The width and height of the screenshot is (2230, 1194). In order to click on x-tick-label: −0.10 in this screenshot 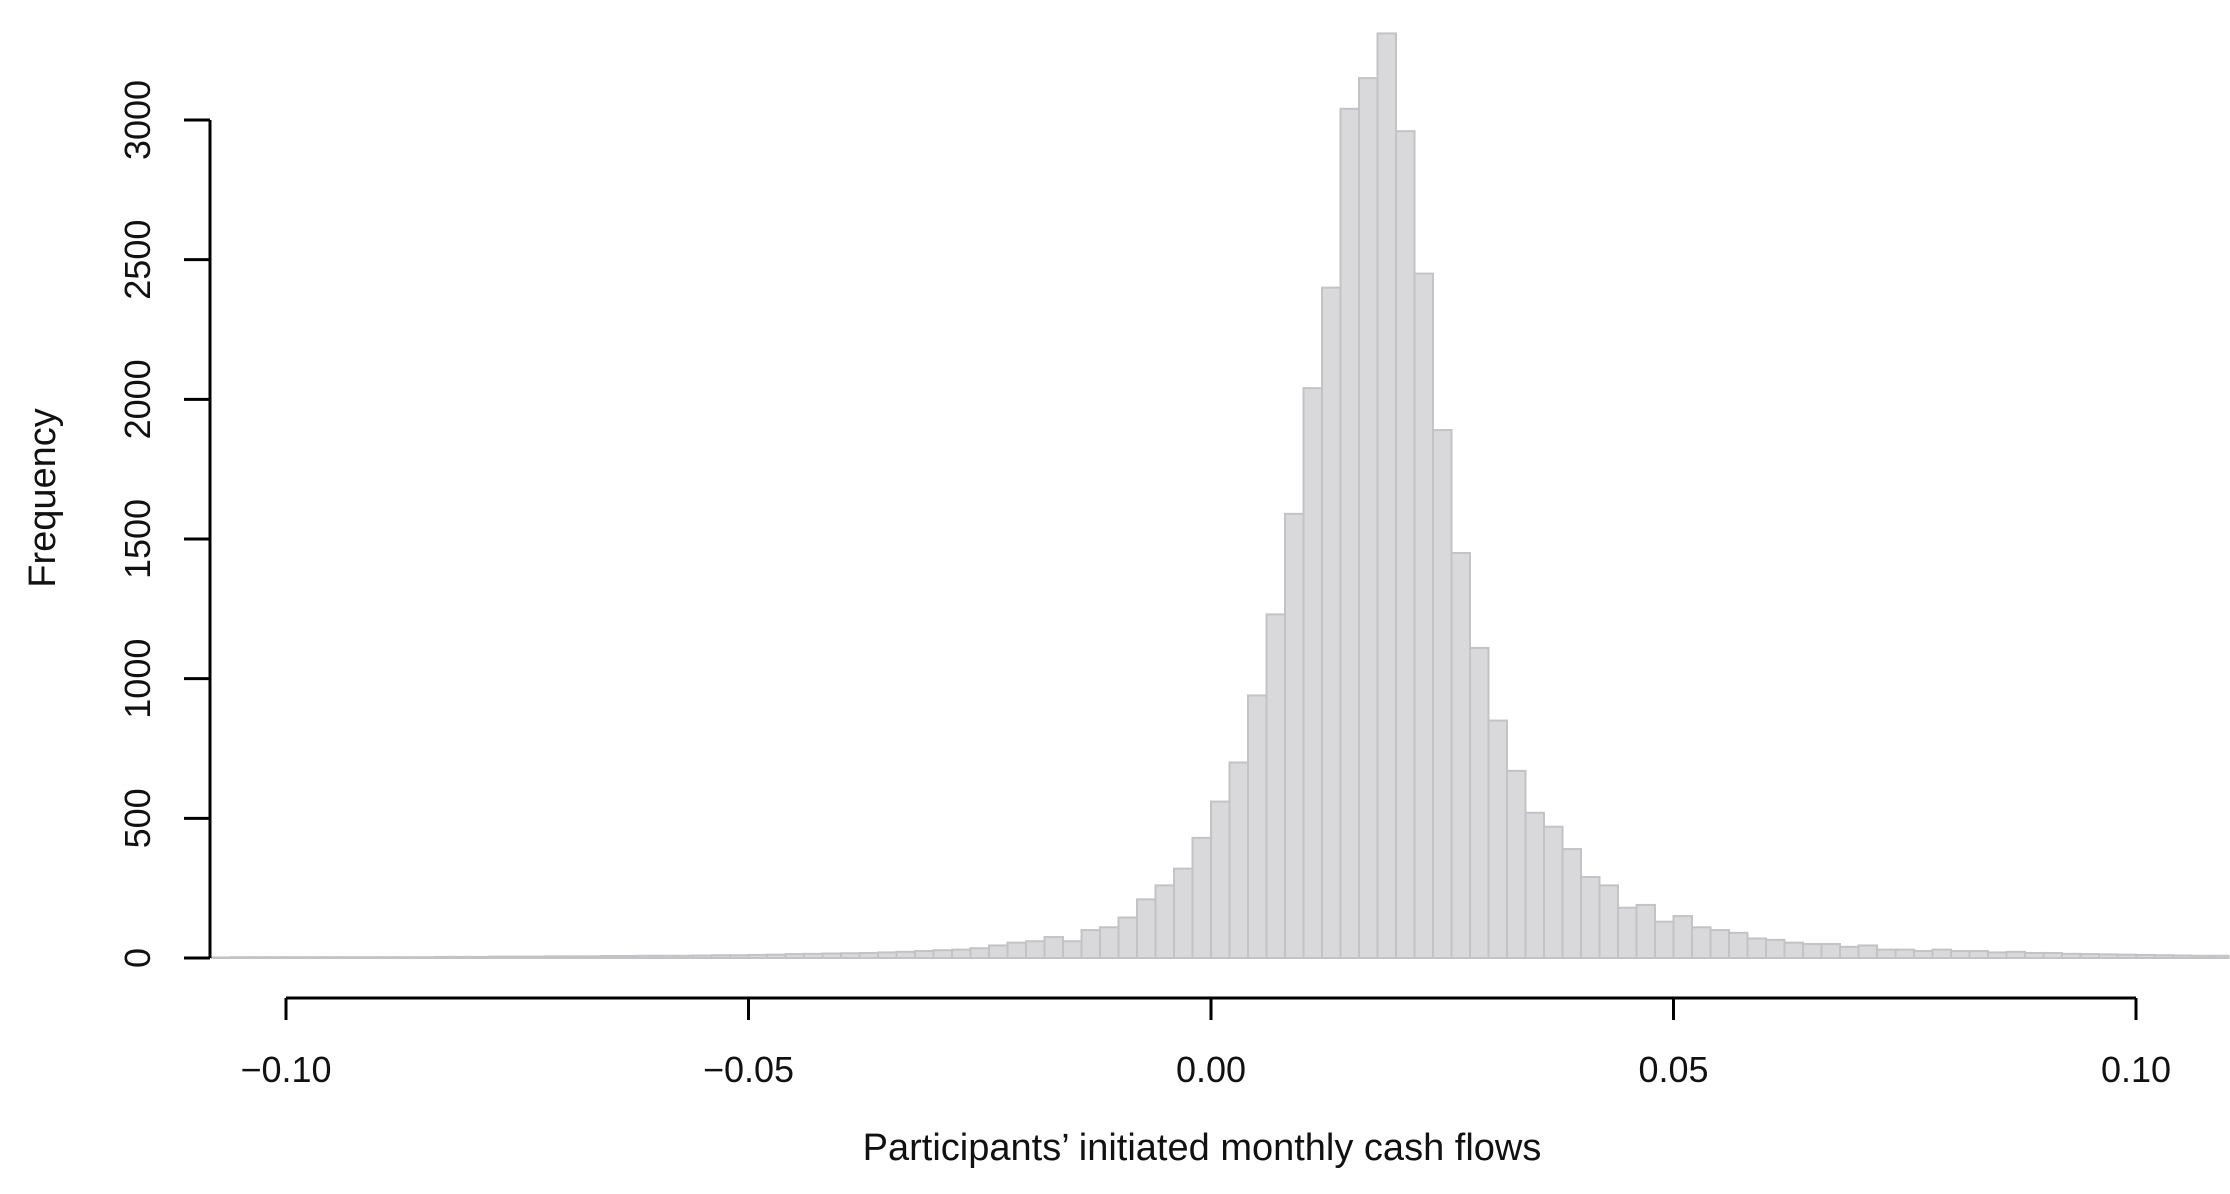, I will do `click(285, 1069)`.